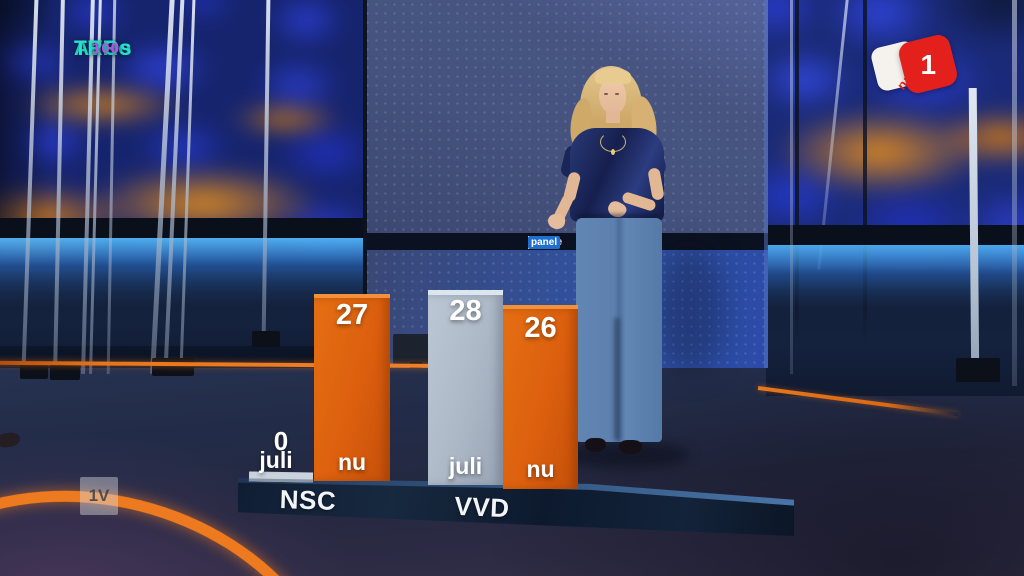 This screenshot has width=1024, height=576. I want to click on watermark-panel-chip: panel, so click(544, 242).